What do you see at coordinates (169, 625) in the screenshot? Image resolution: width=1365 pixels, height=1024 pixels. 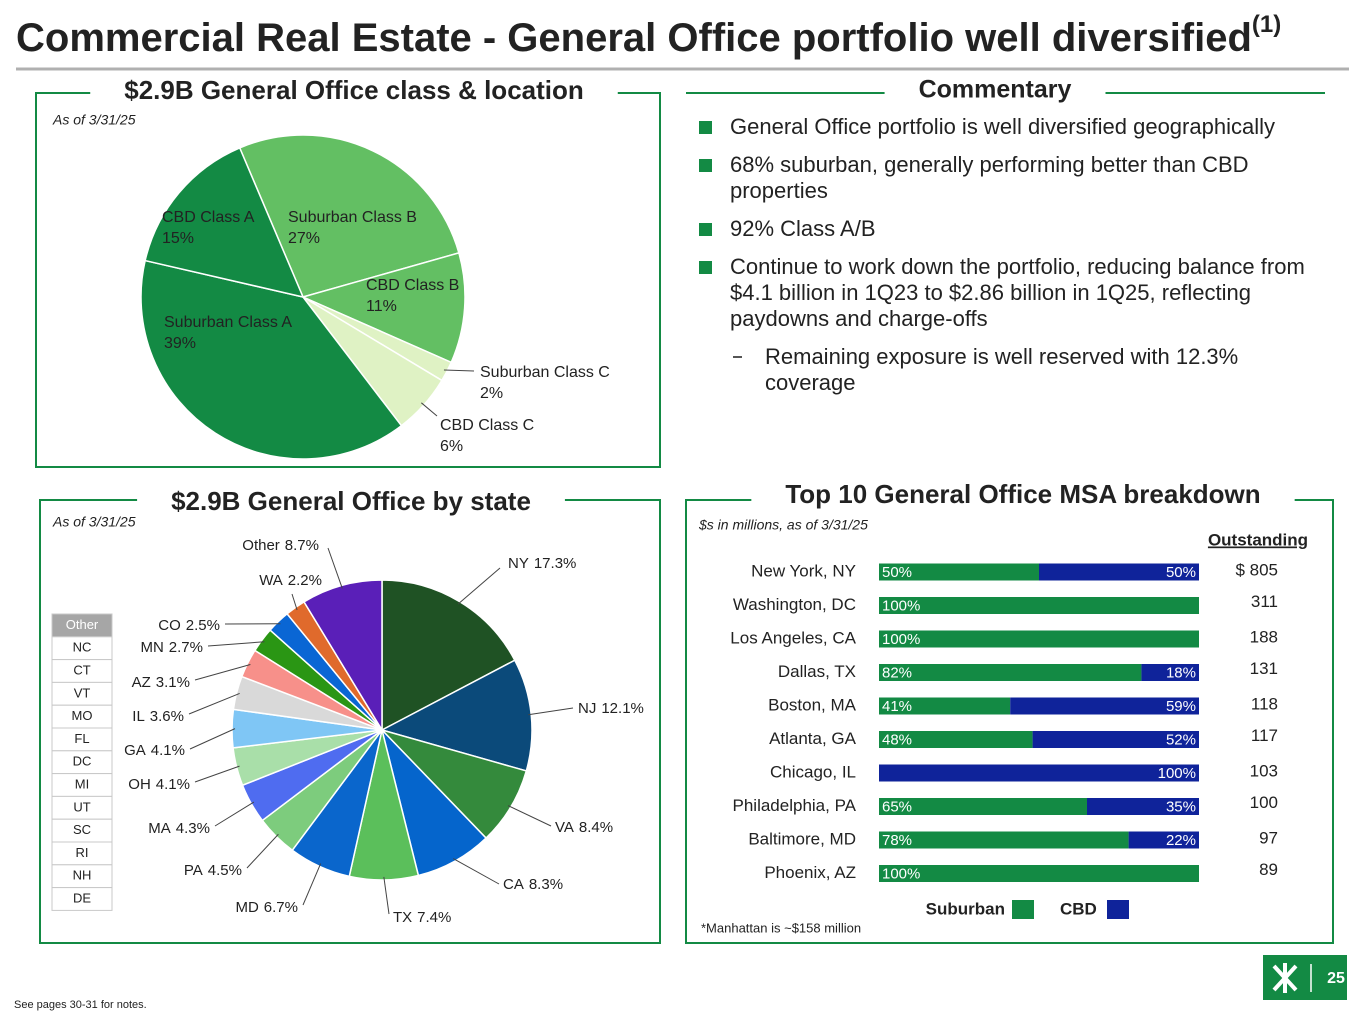 I see `slice-category: CO` at bounding box center [169, 625].